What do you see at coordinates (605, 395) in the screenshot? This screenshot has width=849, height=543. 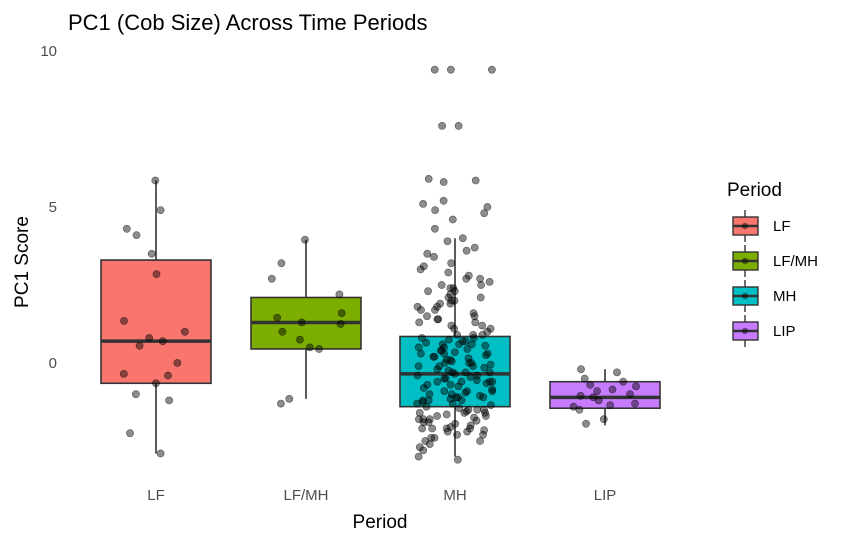 I see `box` at bounding box center [605, 395].